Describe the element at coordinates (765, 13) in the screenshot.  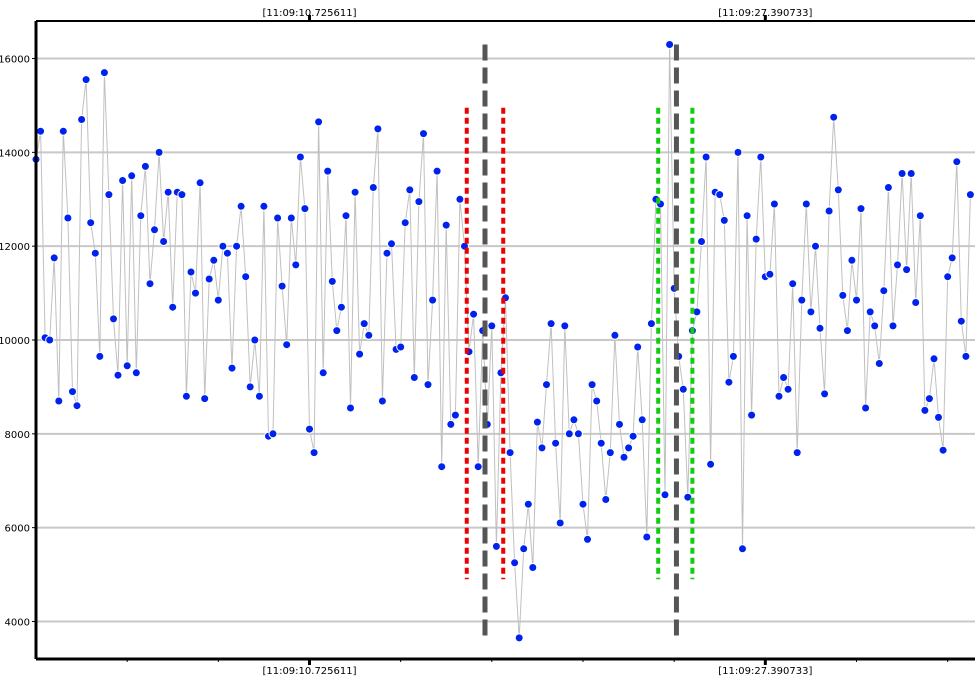
I see `top-time-label: [11:09:27.390733]` at that location.